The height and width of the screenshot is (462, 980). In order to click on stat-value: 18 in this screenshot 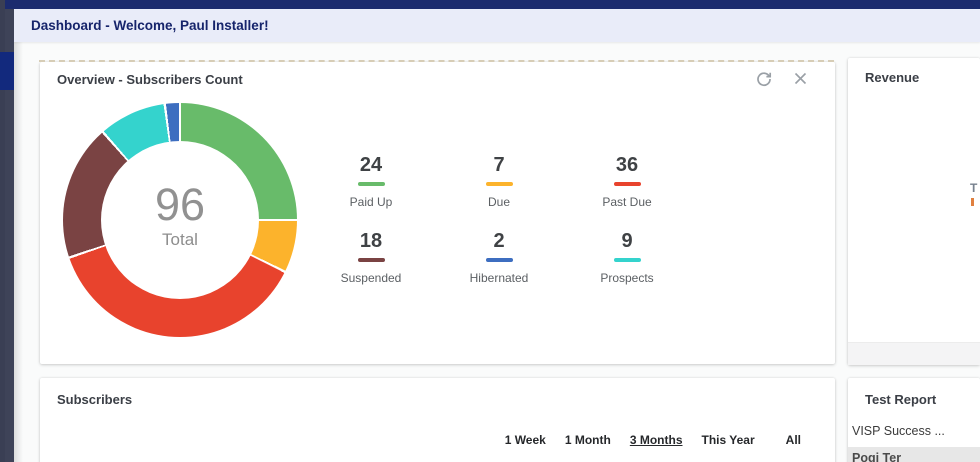, I will do `click(371, 241)`.